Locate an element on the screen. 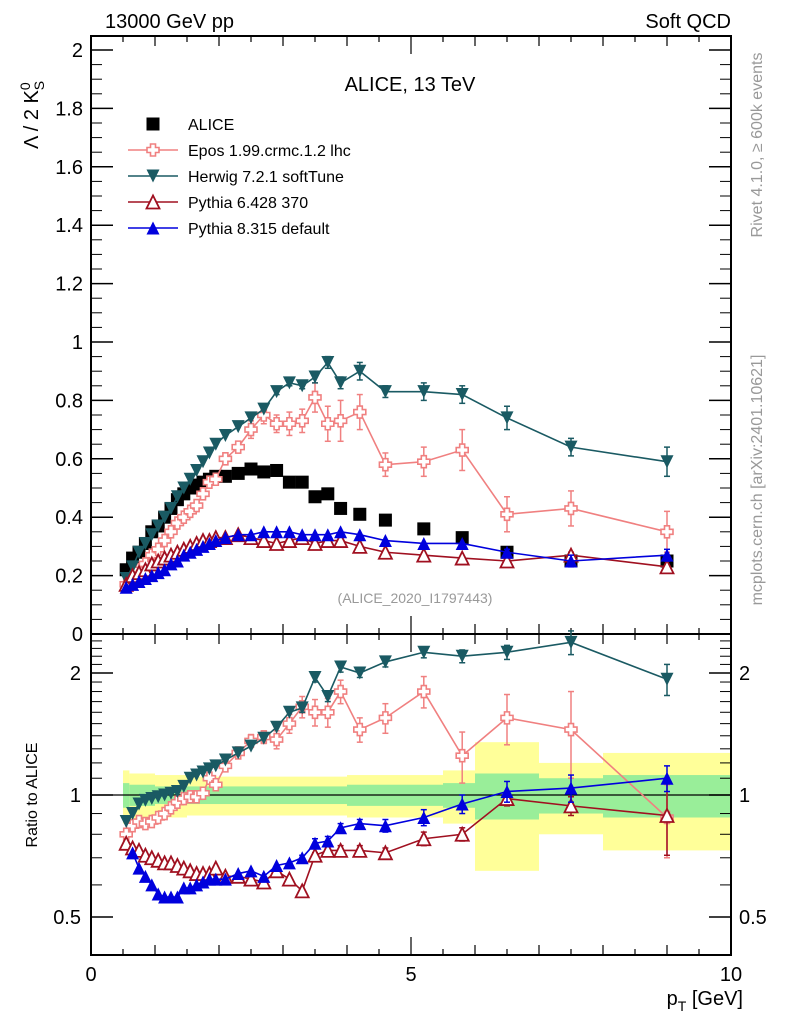  y-tick-label: 1.6 is located at coordinates (69, 168).